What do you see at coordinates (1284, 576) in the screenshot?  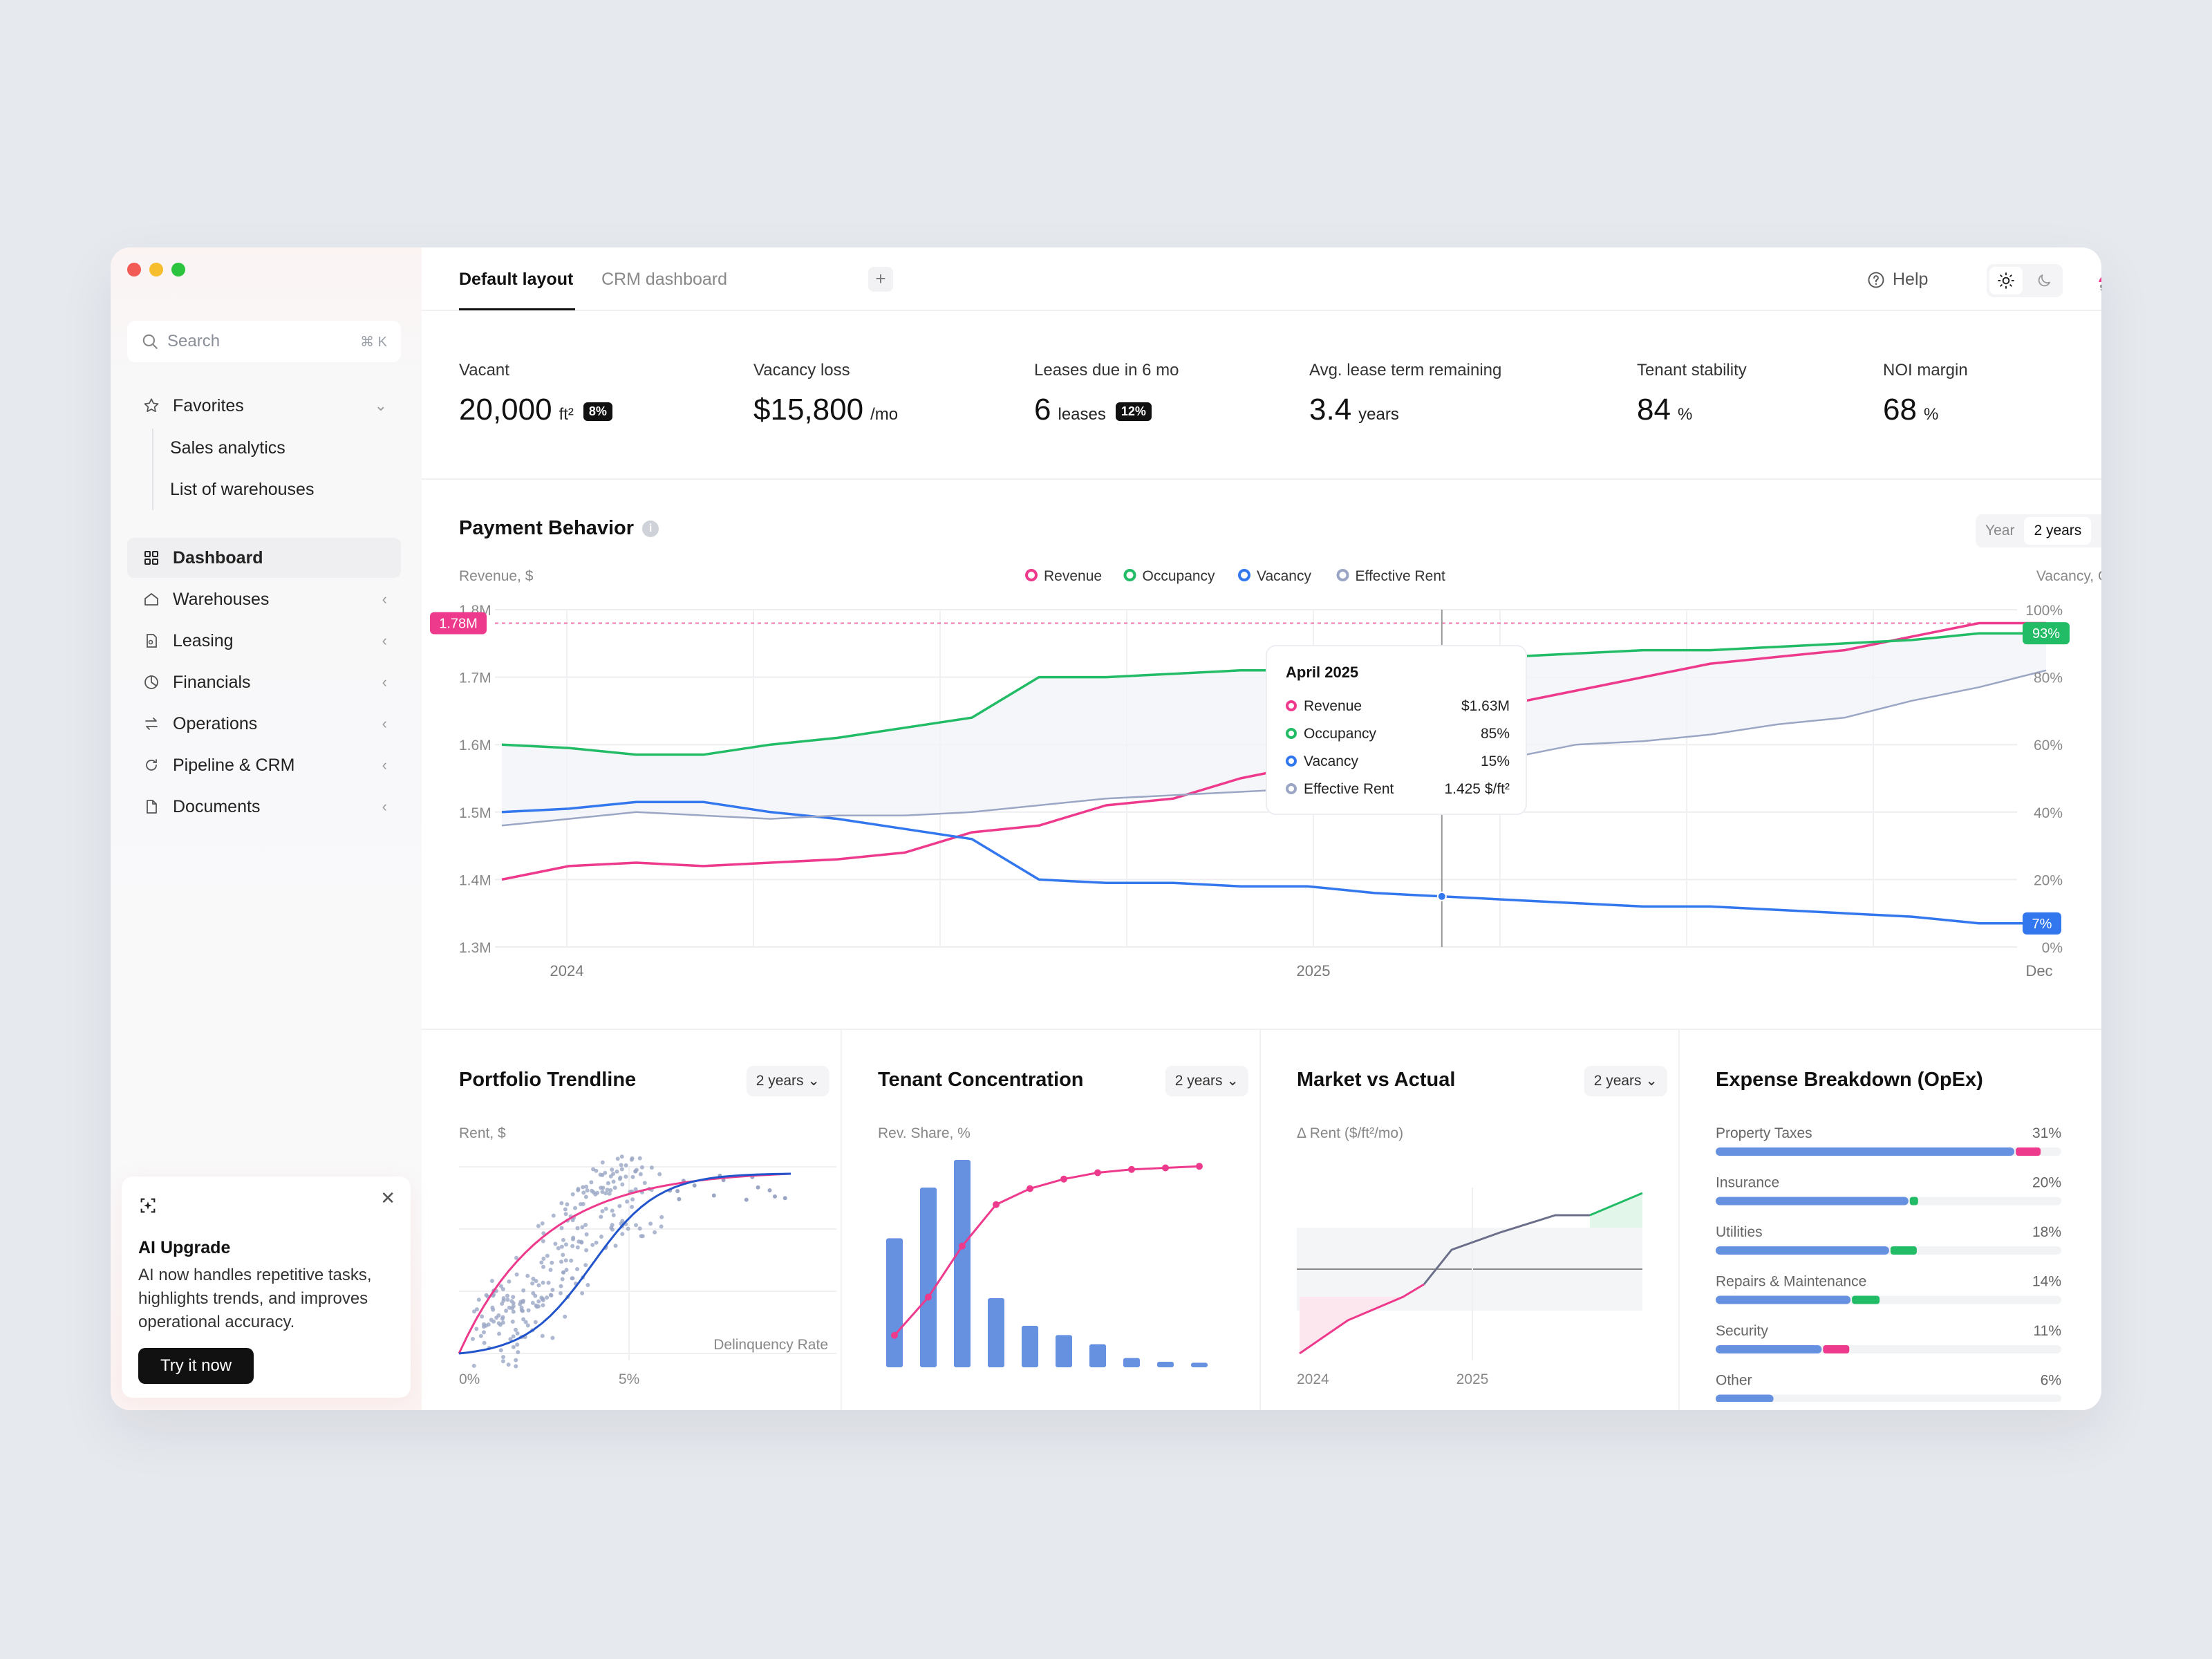 I see `legend-label: Vacancy` at bounding box center [1284, 576].